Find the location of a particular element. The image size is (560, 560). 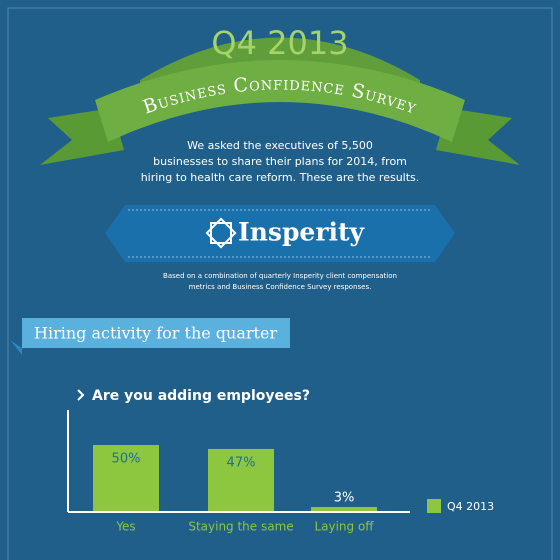

x-tick-label: Staying the same is located at coordinates (240, 527).